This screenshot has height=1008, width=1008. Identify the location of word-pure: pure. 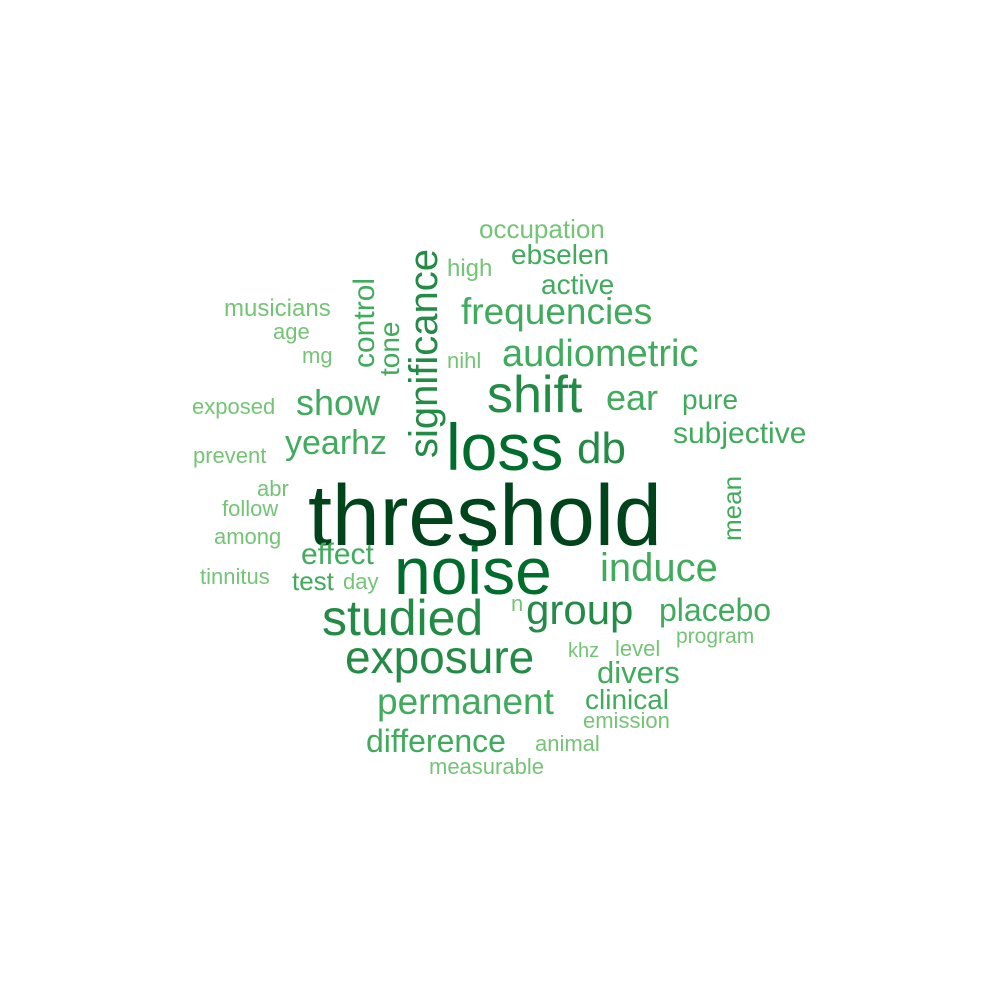
(710, 399).